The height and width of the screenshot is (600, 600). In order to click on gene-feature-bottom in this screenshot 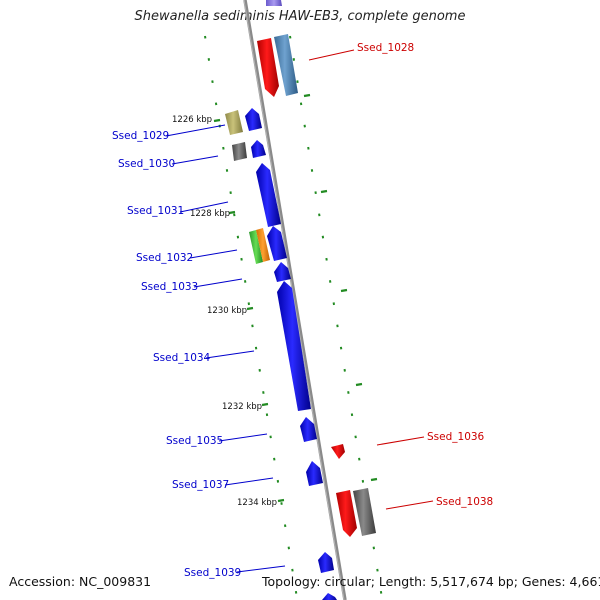, I will do `click(329, 596)`.